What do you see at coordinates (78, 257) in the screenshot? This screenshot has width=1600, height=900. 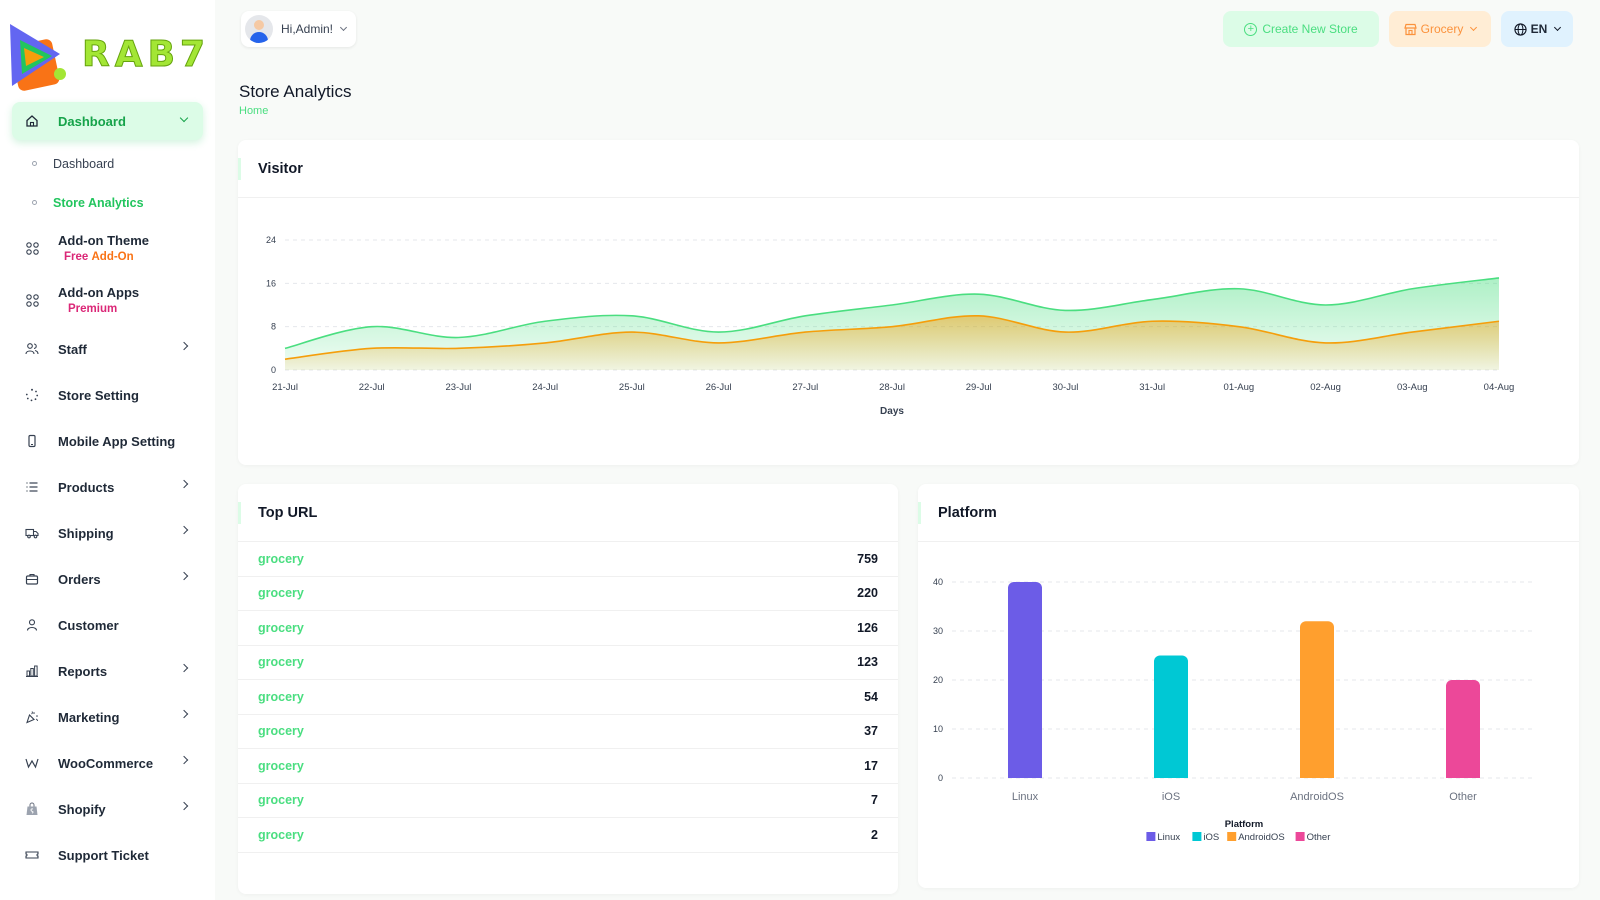 I see `badge-part-free: Free` at bounding box center [78, 257].